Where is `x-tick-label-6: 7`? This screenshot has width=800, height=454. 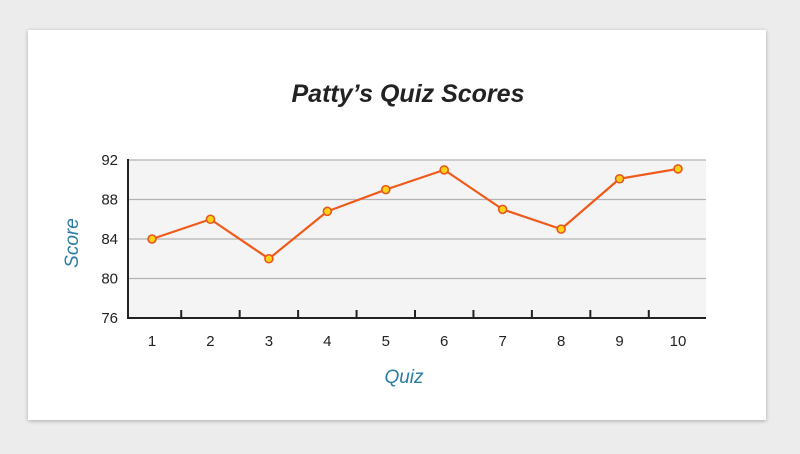 x-tick-label-6: 7 is located at coordinates (502, 341).